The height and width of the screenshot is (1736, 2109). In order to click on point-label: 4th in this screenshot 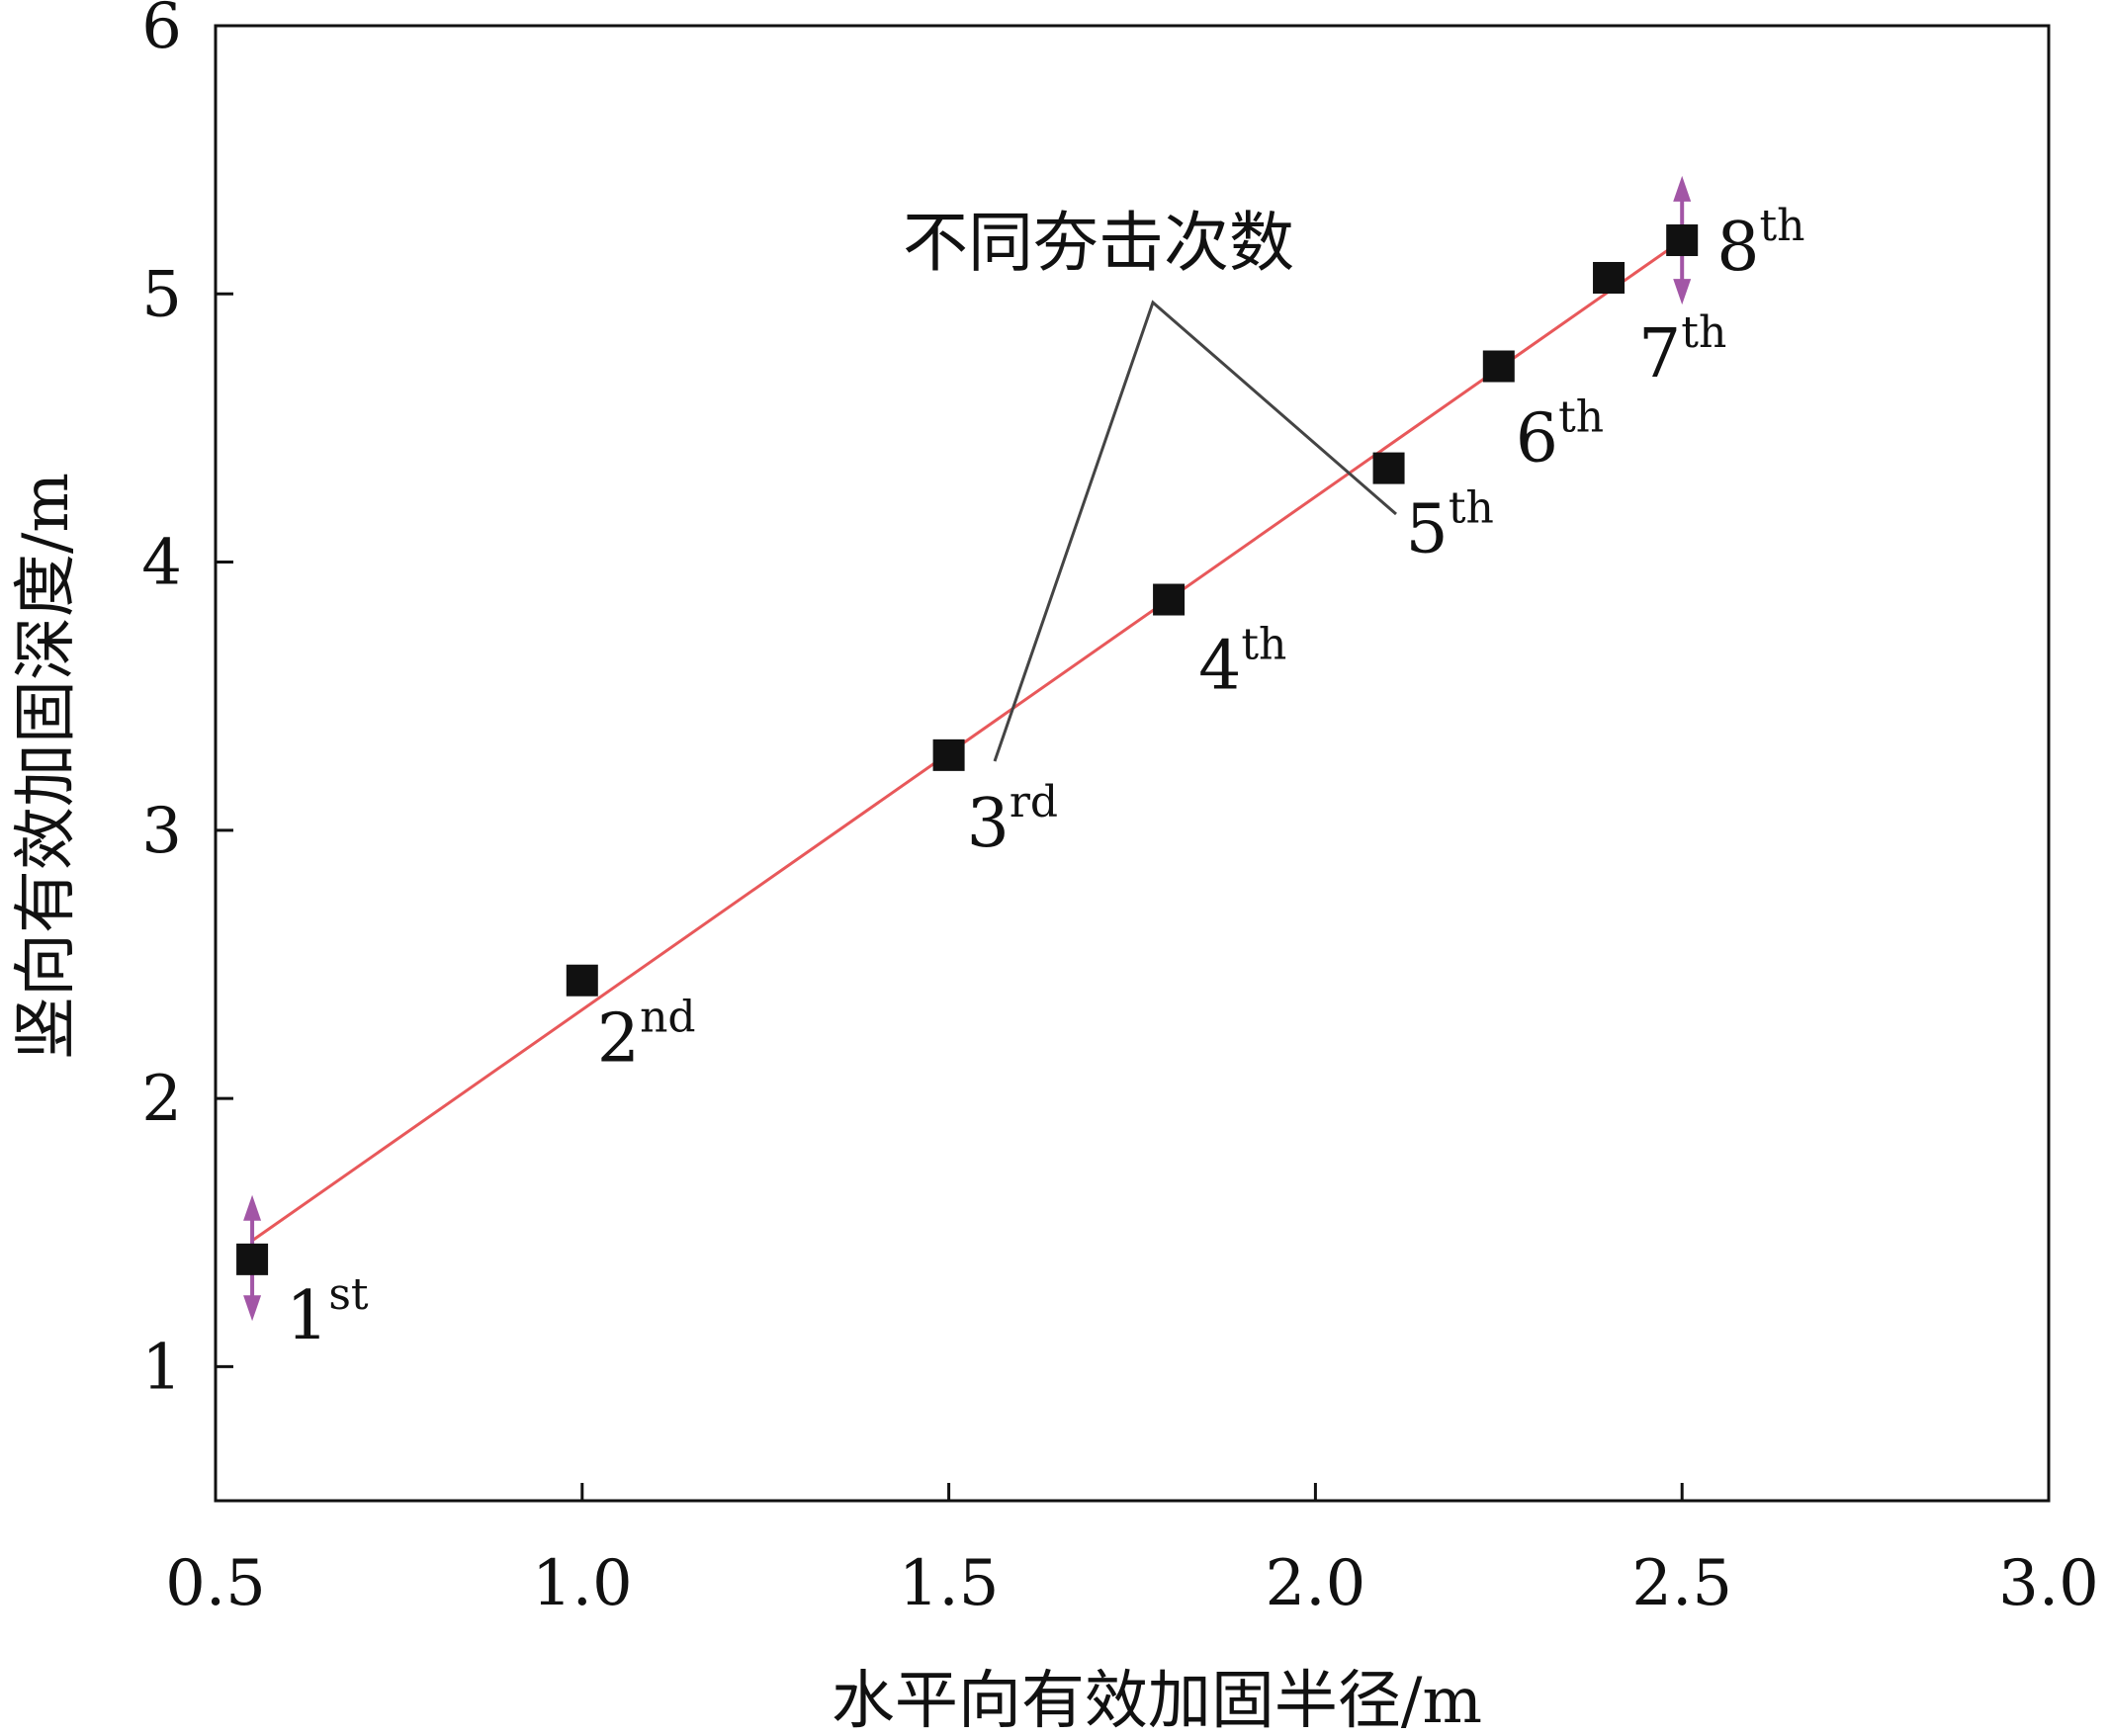, I will do `click(1242, 663)`.